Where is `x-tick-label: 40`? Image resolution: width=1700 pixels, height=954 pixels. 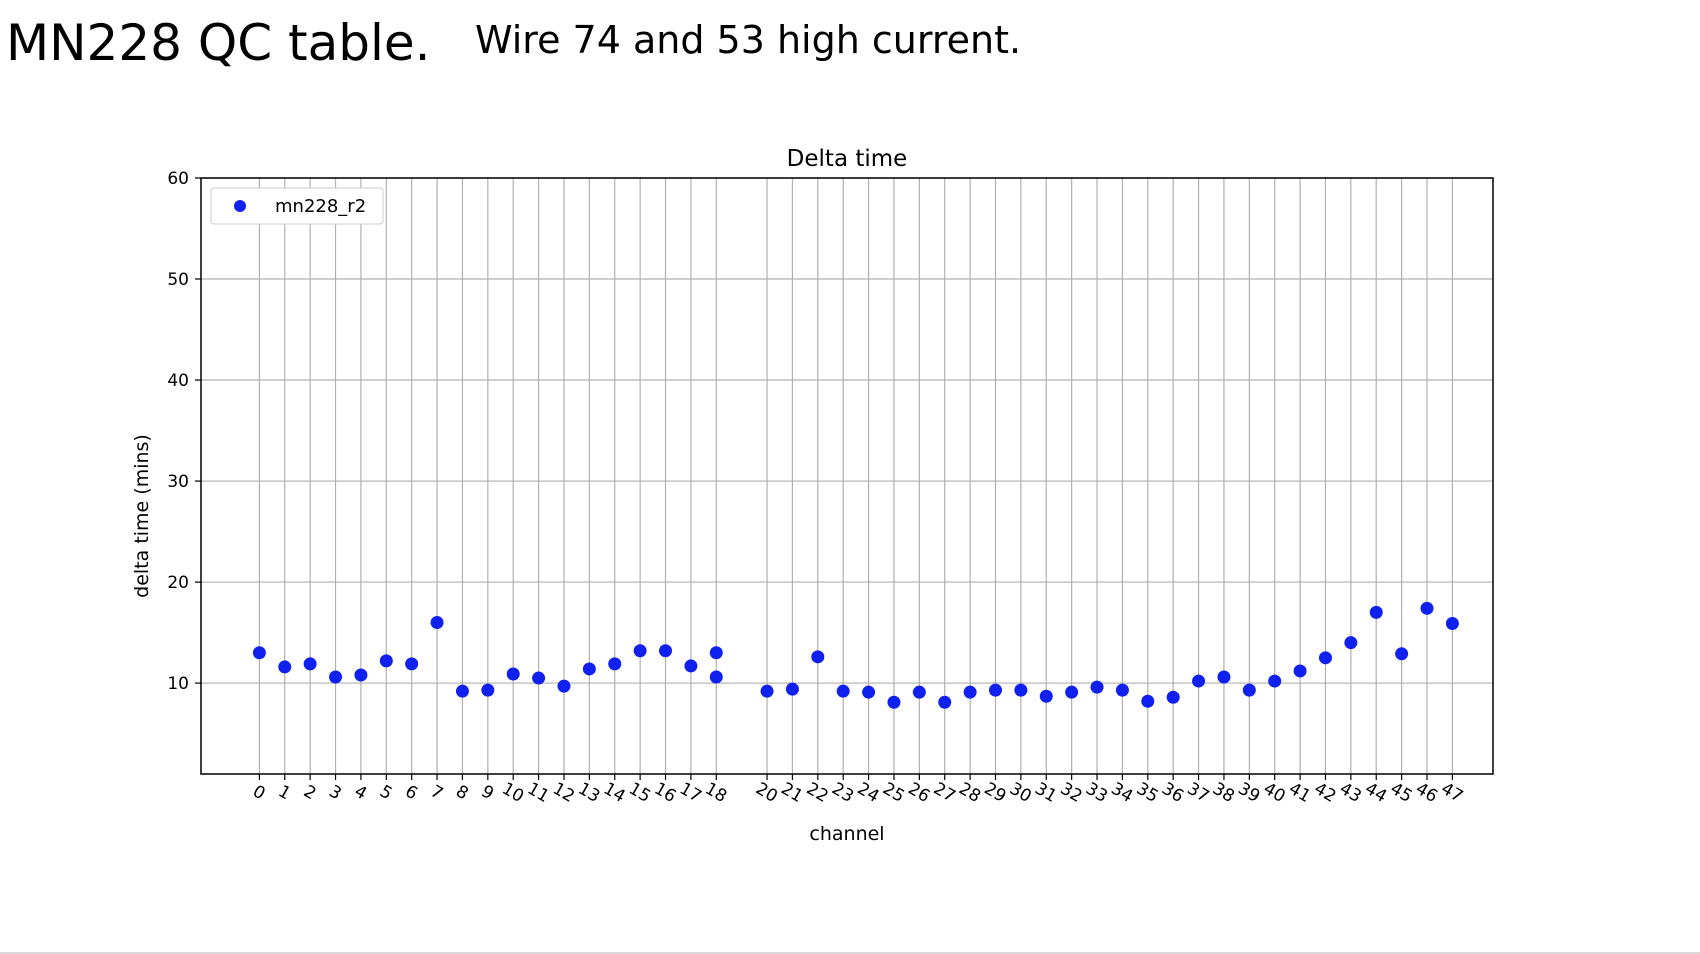
x-tick-label: 40 is located at coordinates (1274, 793).